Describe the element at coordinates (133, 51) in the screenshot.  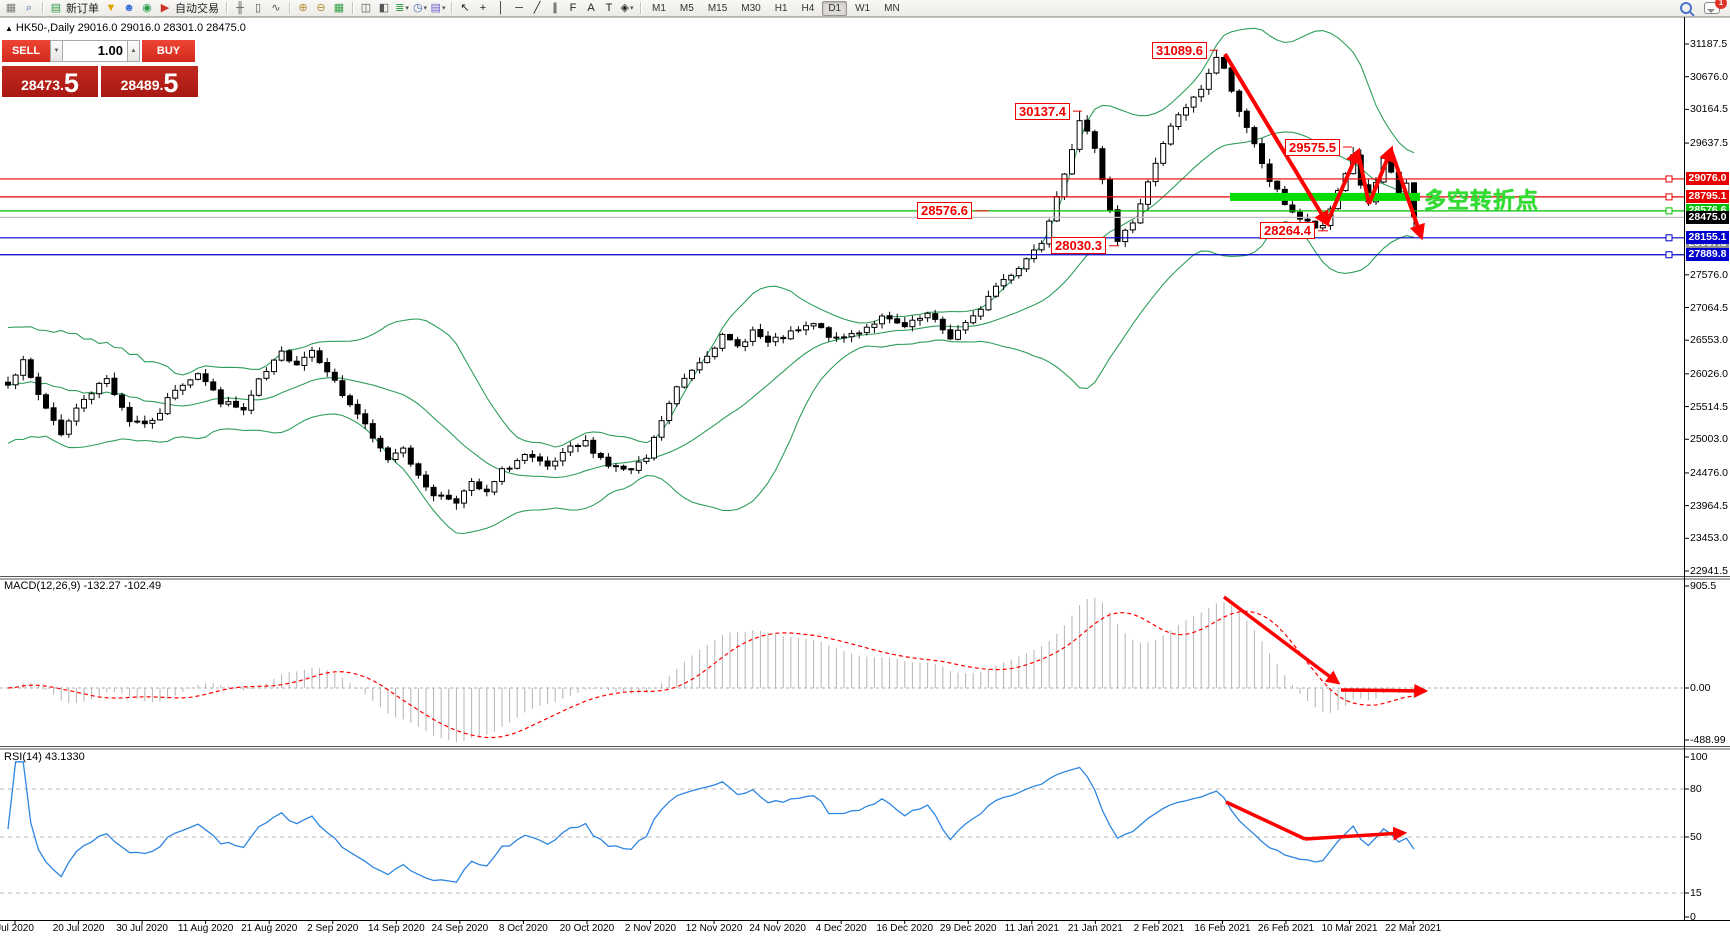
I see `volume-increase-button: ▲` at that location.